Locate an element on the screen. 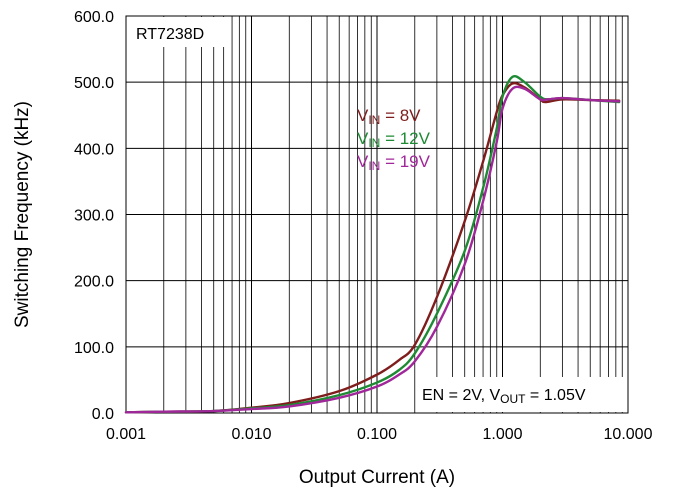 This screenshot has height=494, width=674. x-axis-title: Output Current (A) is located at coordinates (377, 477).